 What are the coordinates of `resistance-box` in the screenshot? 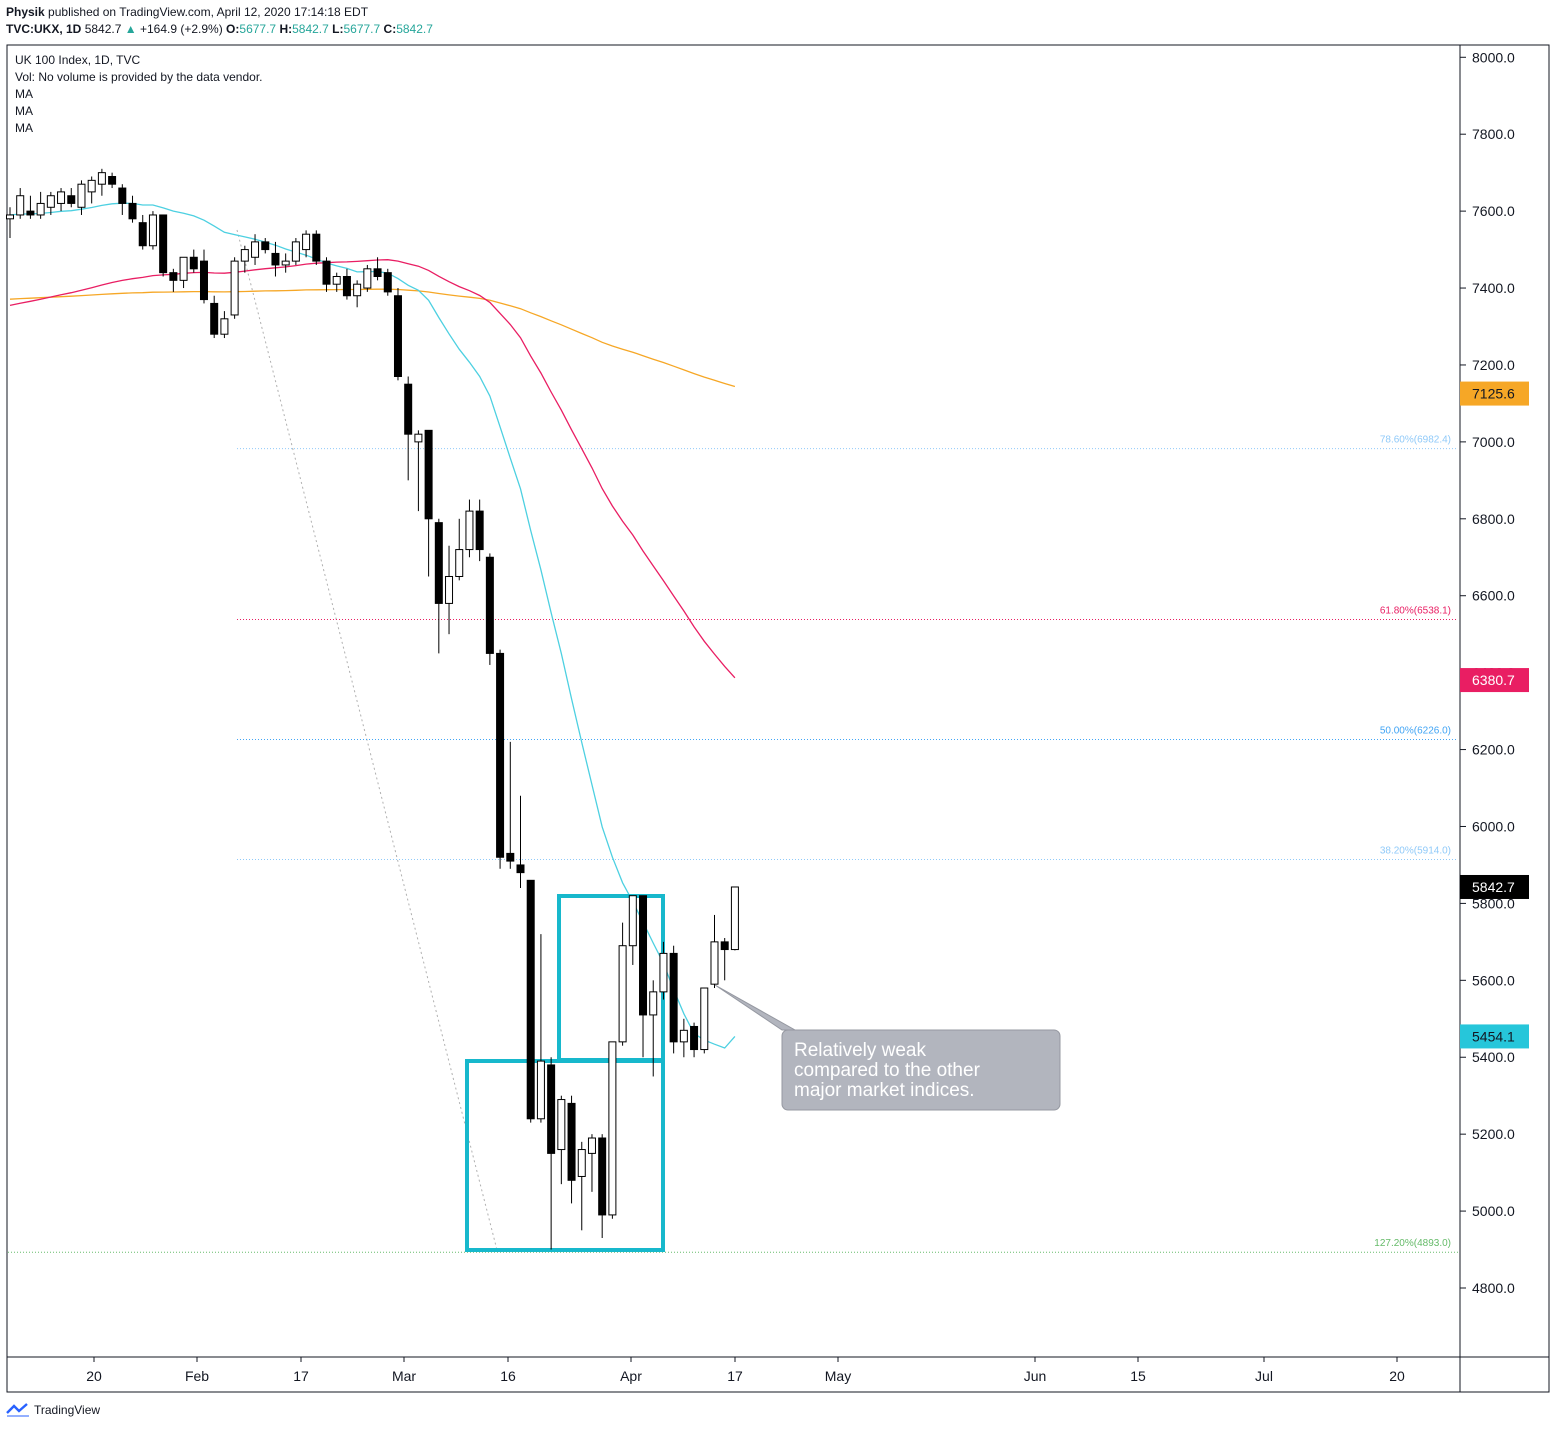 It's located at (611, 978).